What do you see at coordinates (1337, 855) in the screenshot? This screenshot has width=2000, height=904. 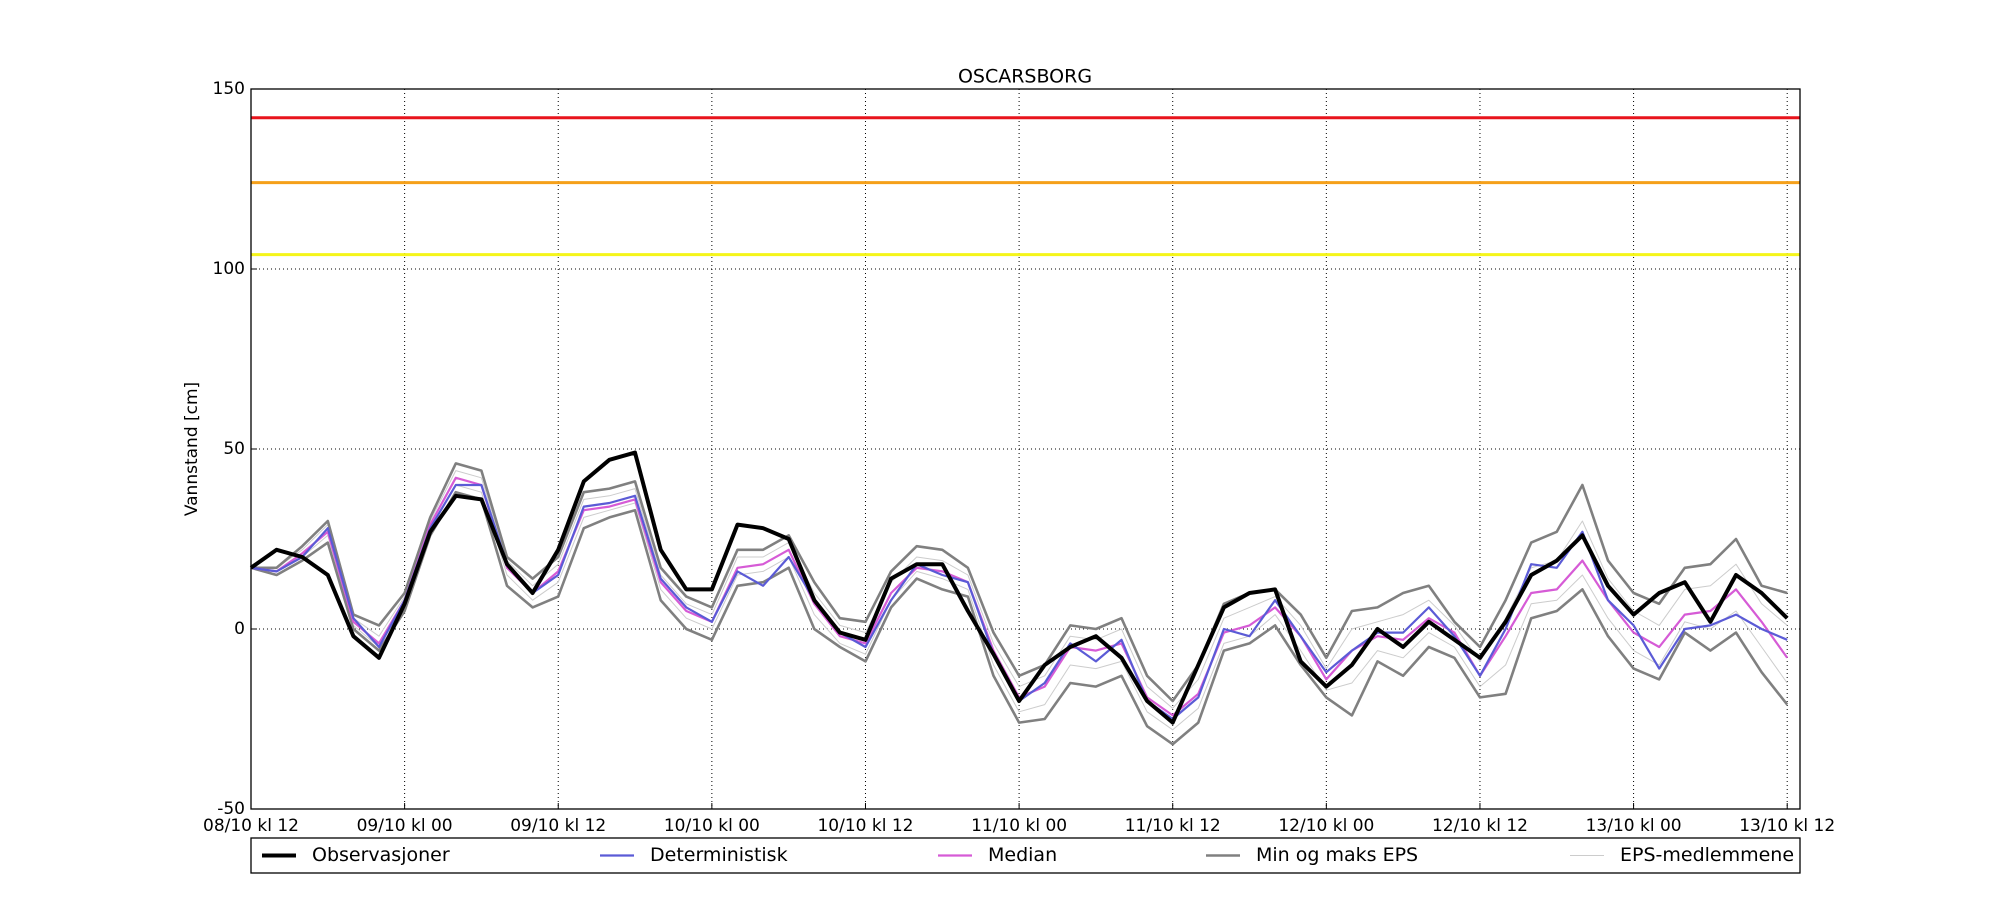 I see `legend-label: Min og maks EPS` at bounding box center [1337, 855].